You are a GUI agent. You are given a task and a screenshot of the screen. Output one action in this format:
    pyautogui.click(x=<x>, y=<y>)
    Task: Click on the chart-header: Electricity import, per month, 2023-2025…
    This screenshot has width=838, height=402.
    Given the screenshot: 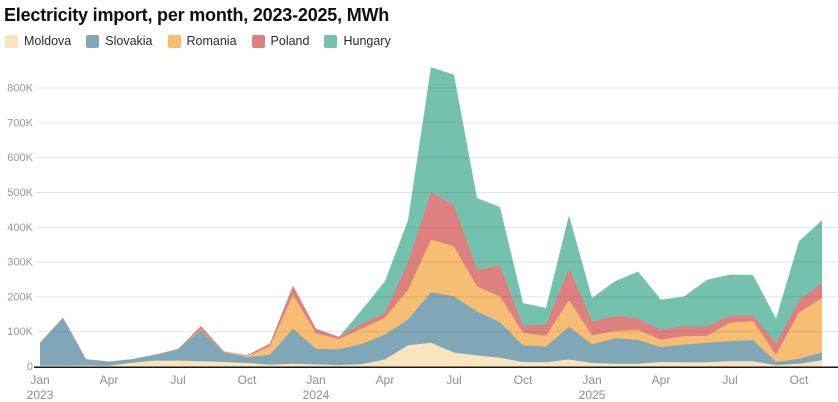 What is the action you would take?
    pyautogui.click(x=205, y=26)
    